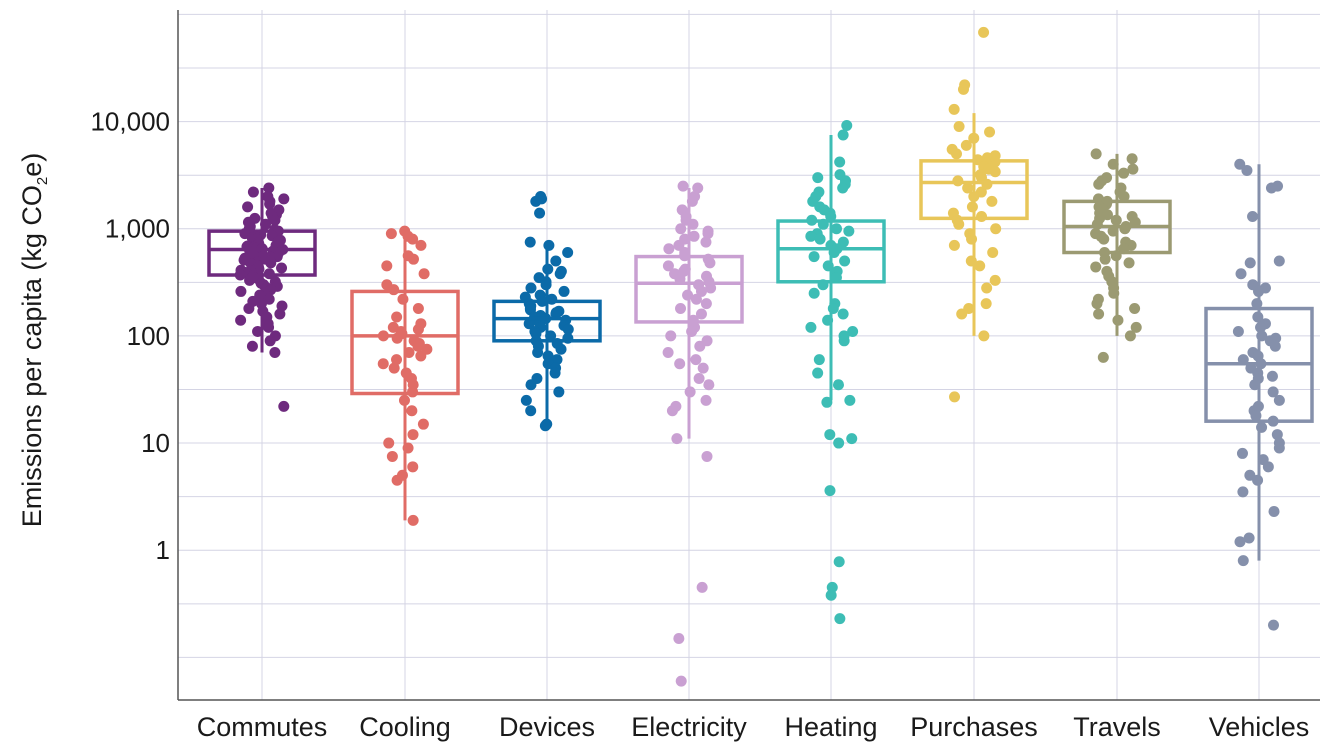 This screenshot has width=1320, height=744. I want to click on series-travels, so click(1117, 255).